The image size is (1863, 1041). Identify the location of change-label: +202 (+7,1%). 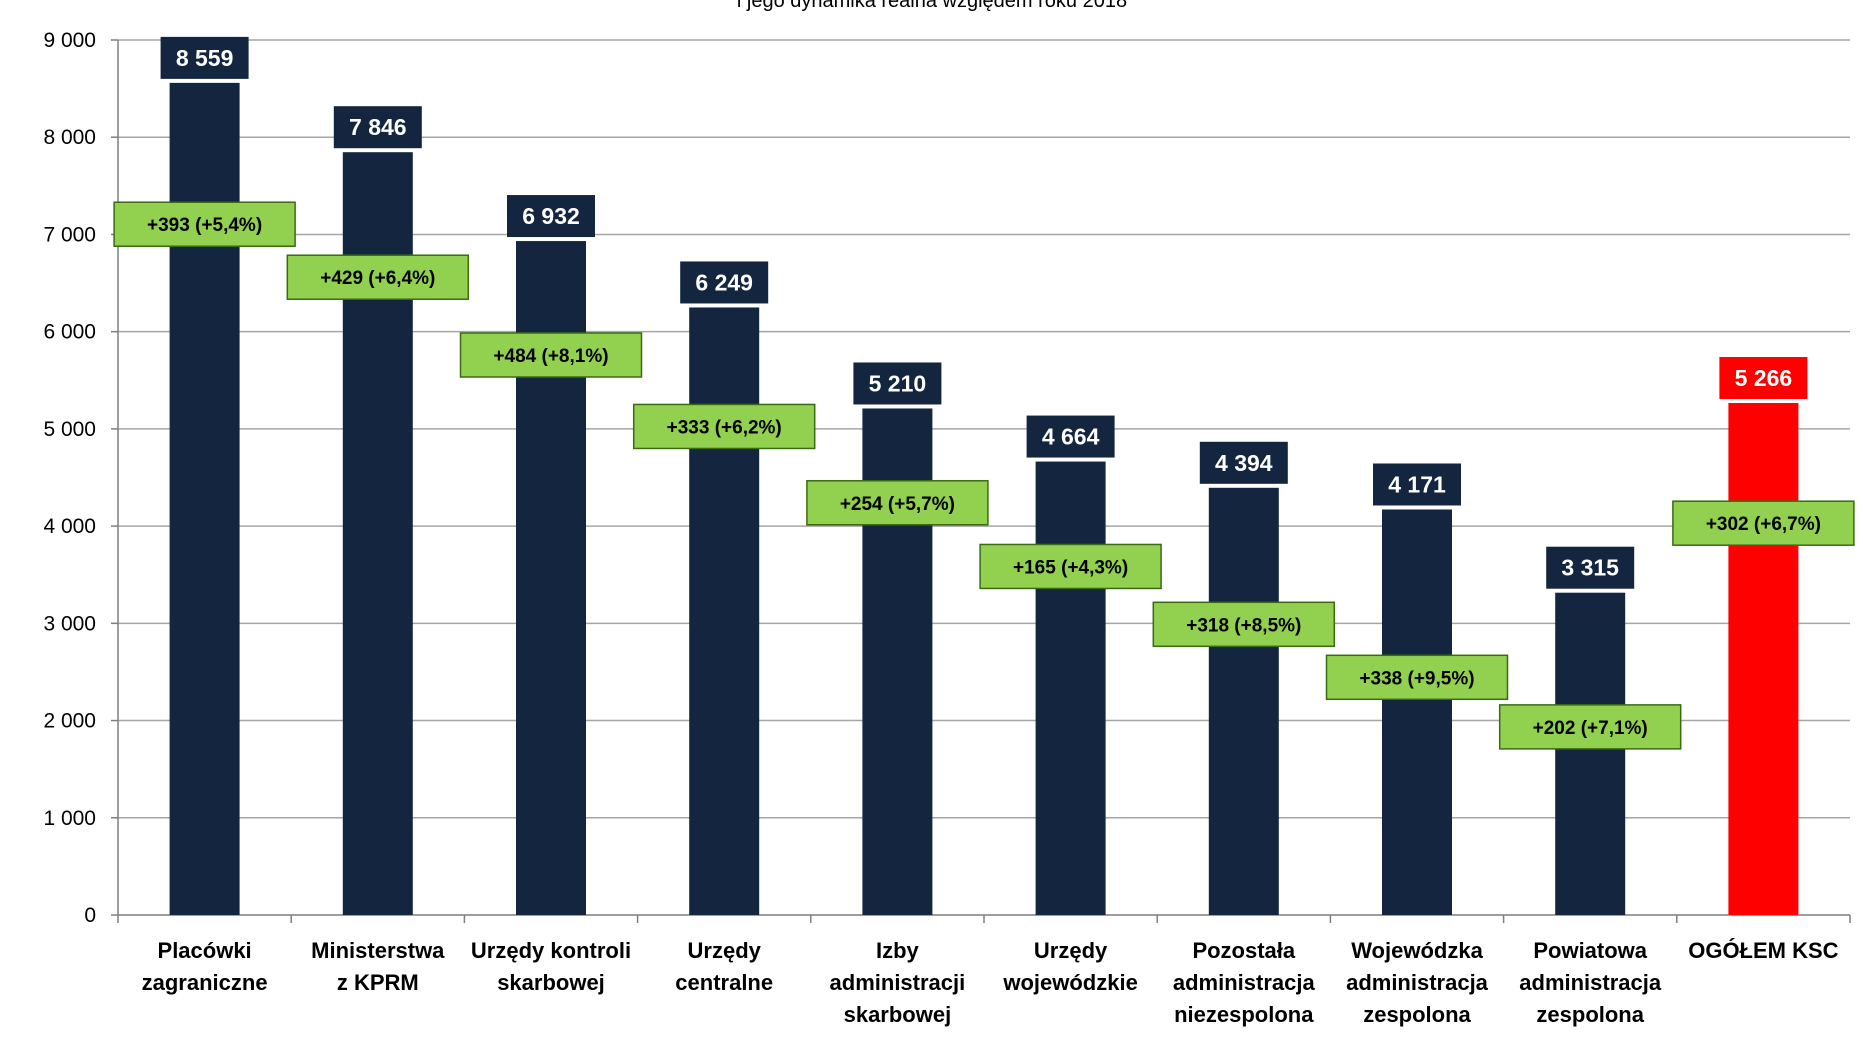
(1590, 728).